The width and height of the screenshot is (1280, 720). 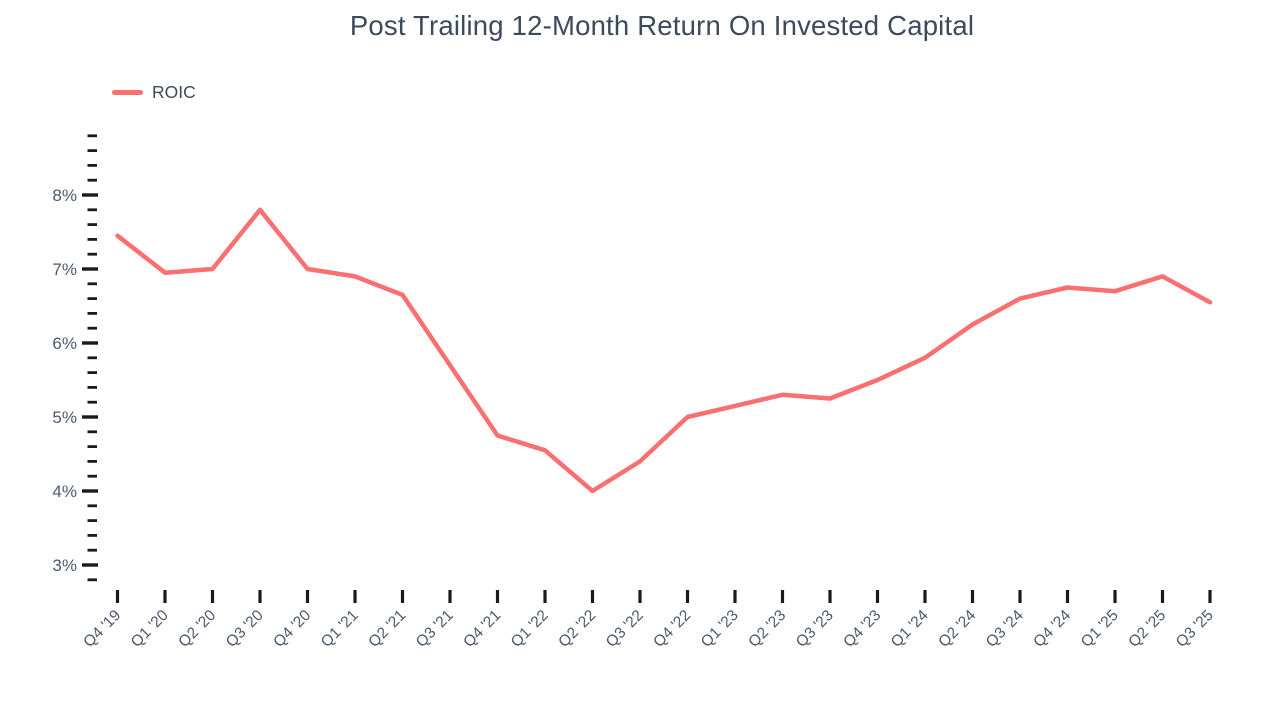 I want to click on x-axis-tick-label: Q3 '25, so click(x=1195, y=629).